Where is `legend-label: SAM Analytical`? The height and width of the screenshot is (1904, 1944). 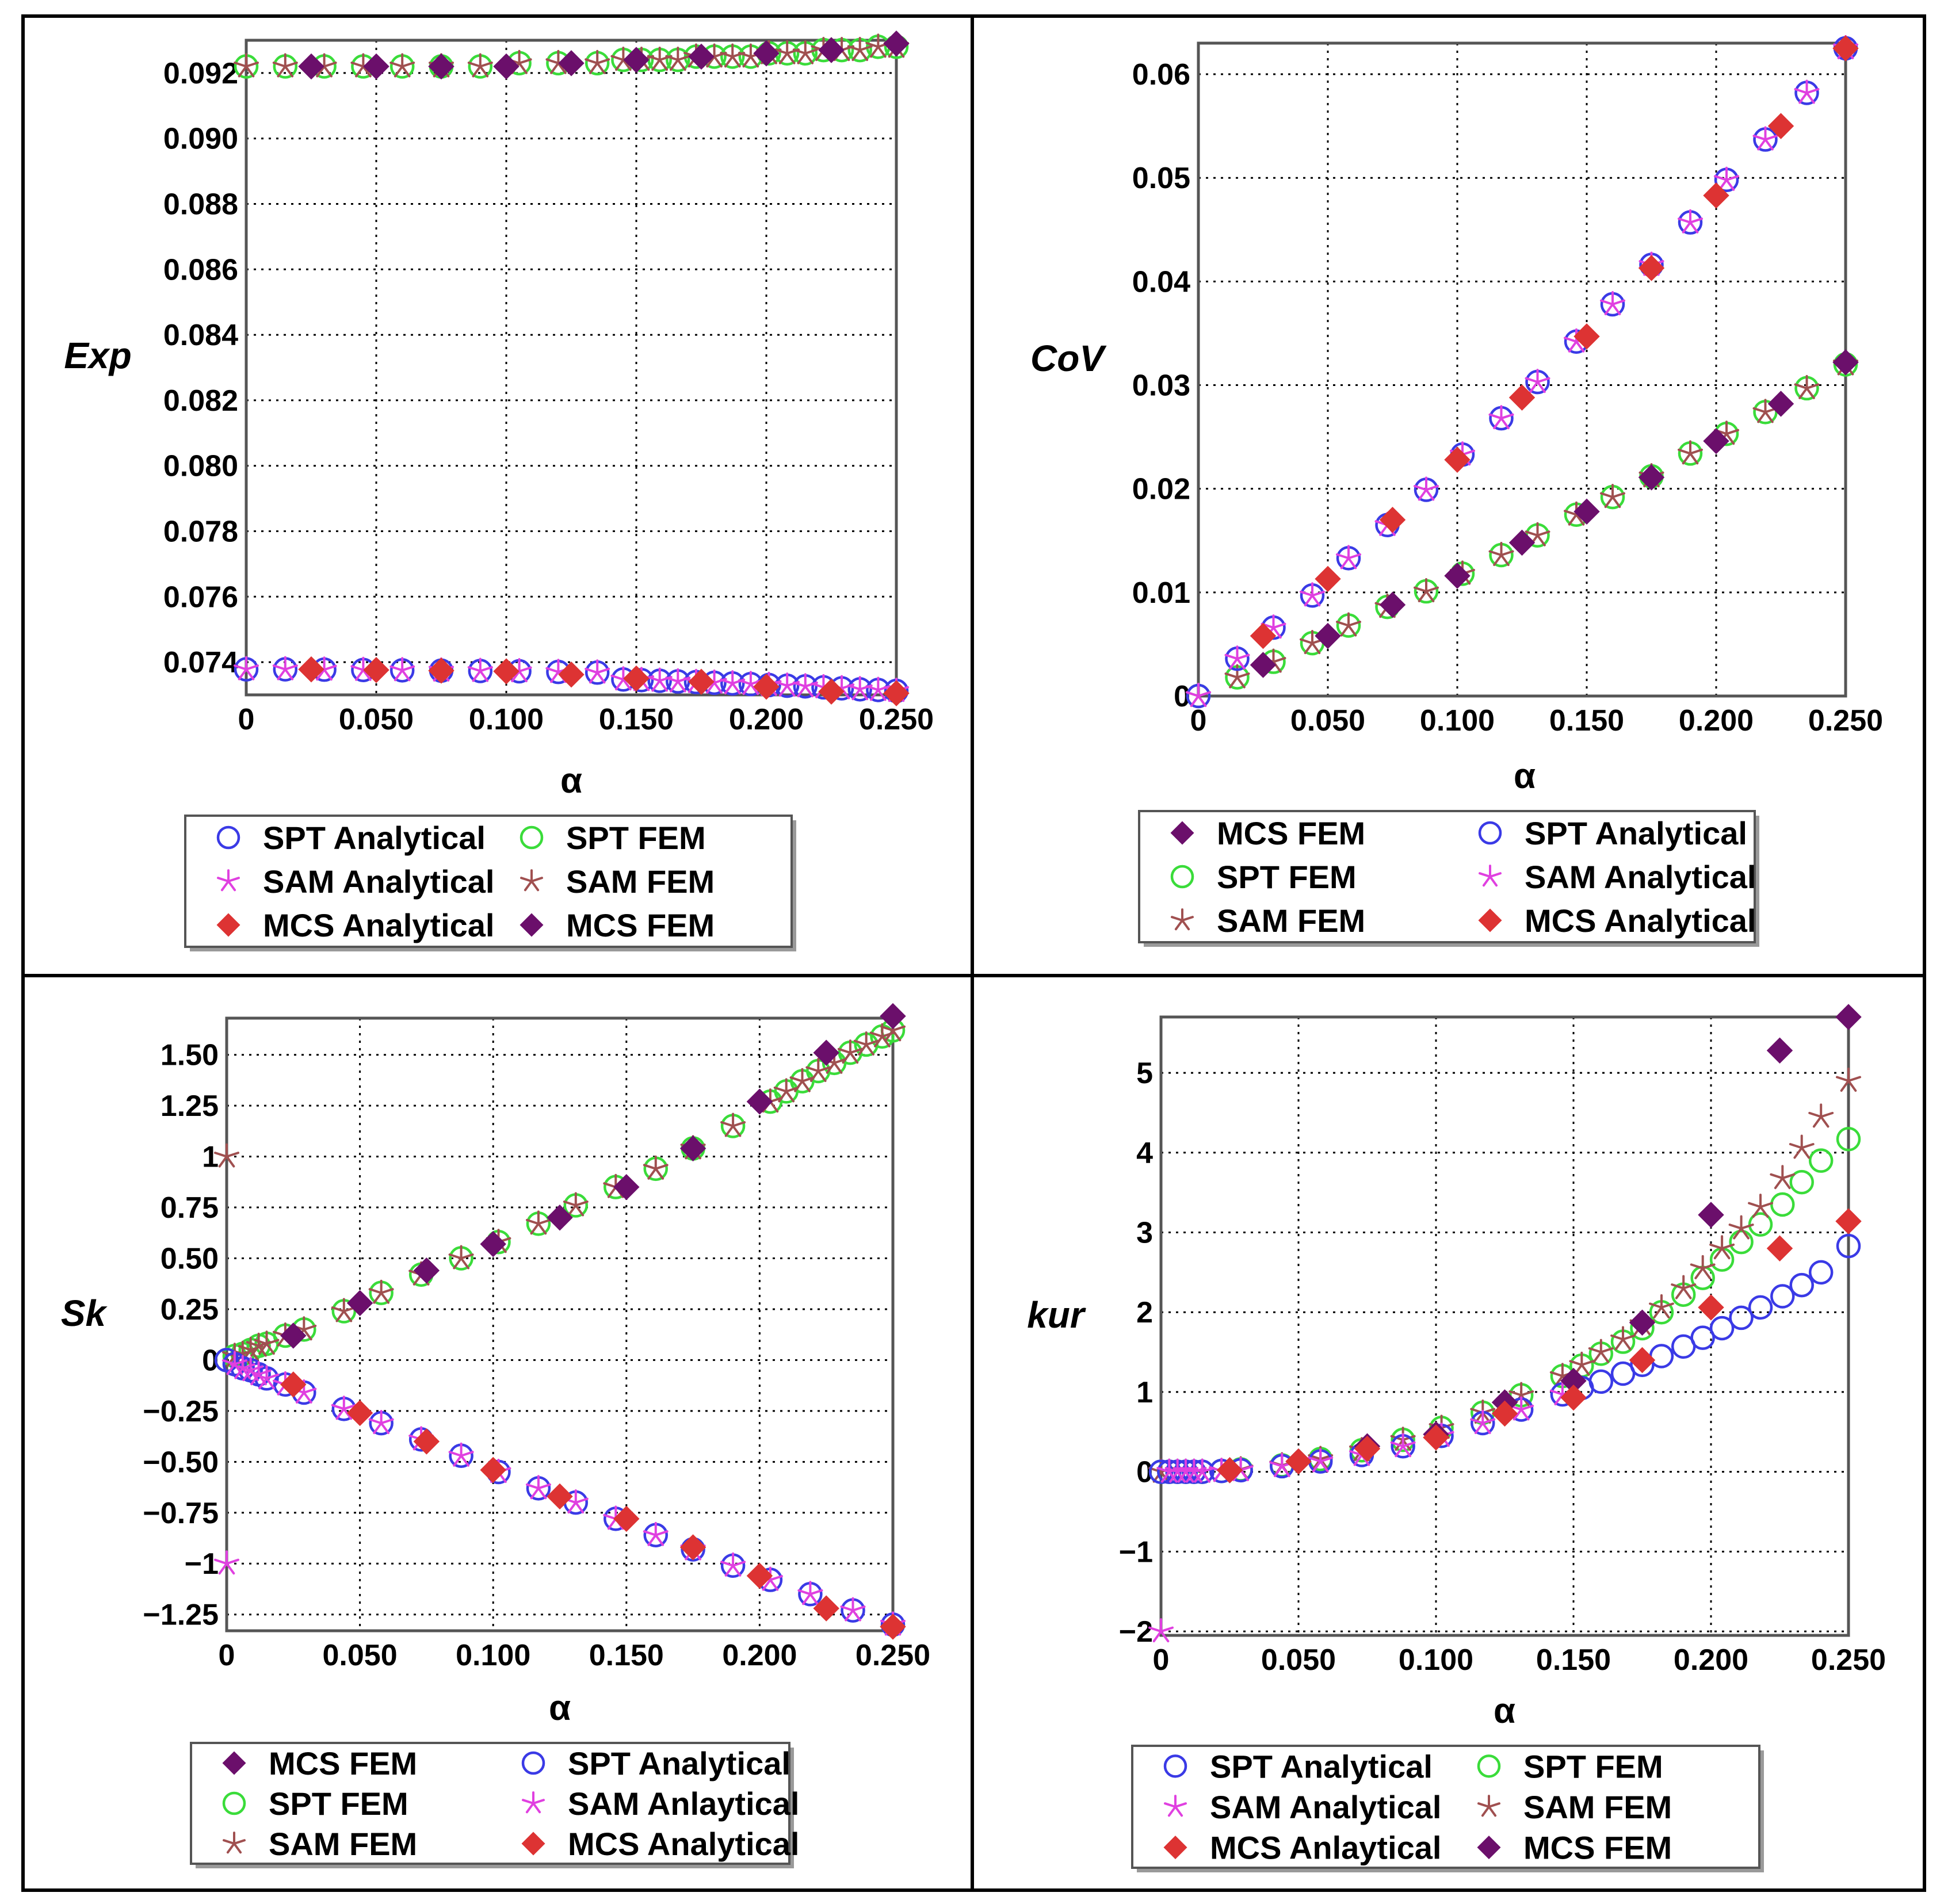 legend-label: SAM Analytical is located at coordinates (379, 881).